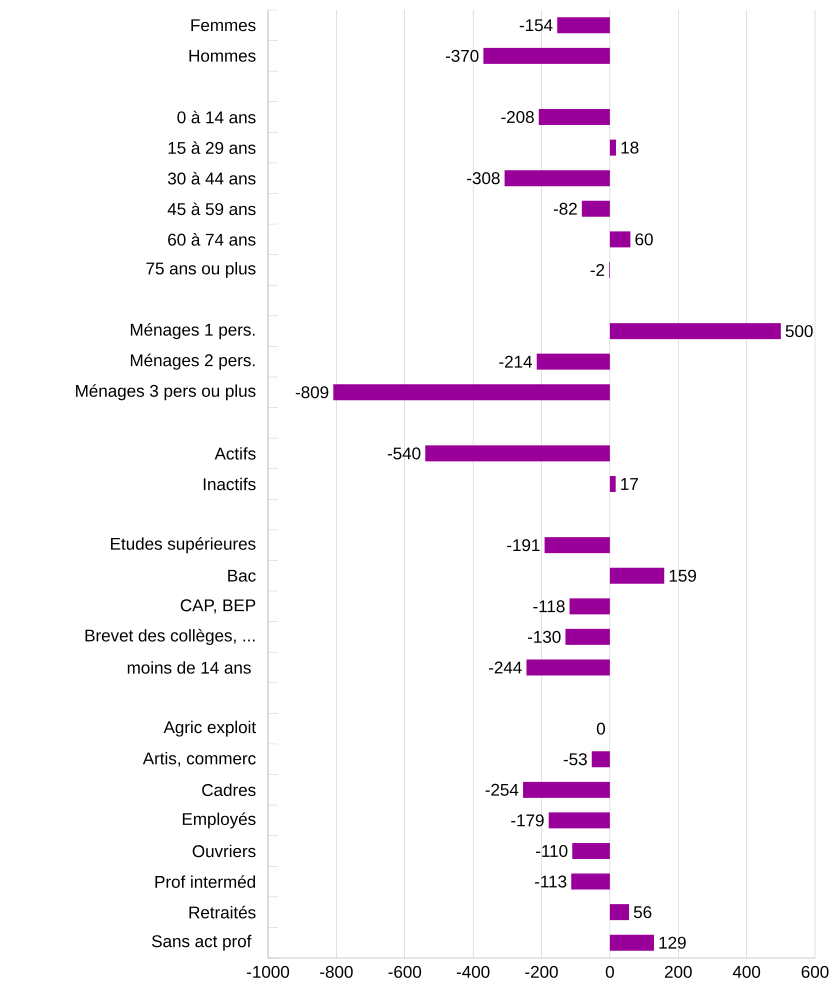 The height and width of the screenshot is (997, 834). What do you see at coordinates (565, 208) in the screenshot?
I see `data-label: -82` at bounding box center [565, 208].